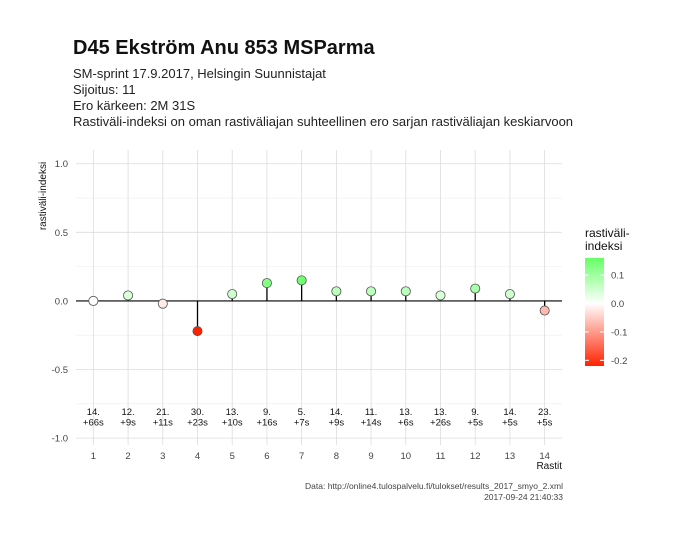 This screenshot has height=540, width=675. What do you see at coordinates (370, 456) in the screenshot?
I see `x-tick-label: 9` at bounding box center [370, 456].